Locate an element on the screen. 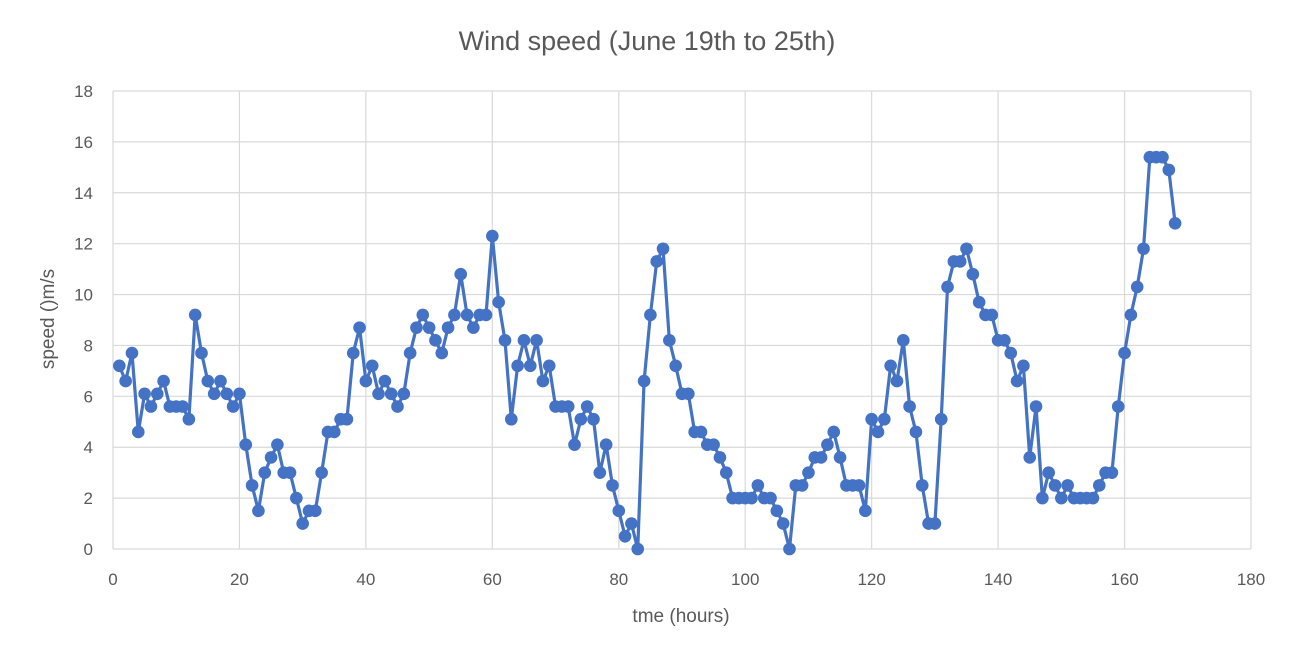  x-tick-label: 20 is located at coordinates (239, 579).